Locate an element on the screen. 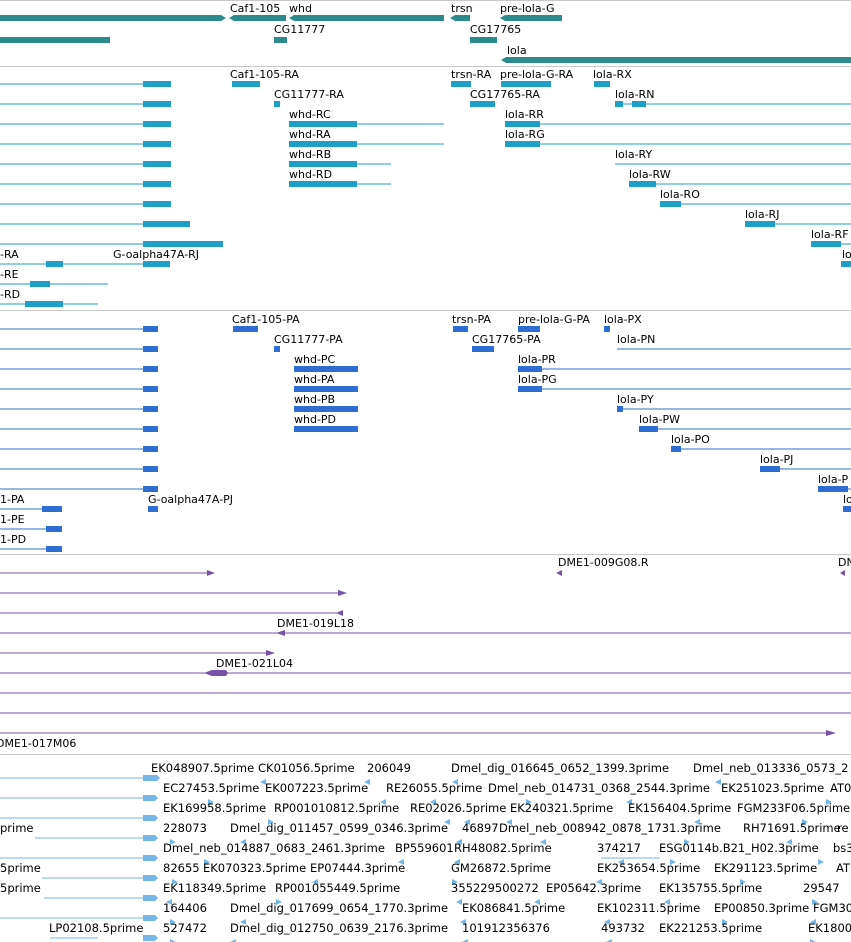 The height and width of the screenshot is (942, 851). protein-label: lola-P is located at coordinates (833, 479).